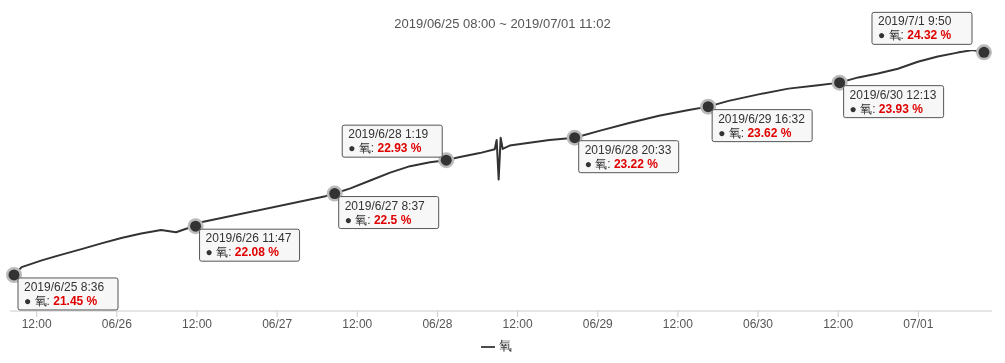 The height and width of the screenshot is (363, 1005). Describe the element at coordinates (248, 245) in the screenshot. I see `annotation: 2019/6/26 11:47 ● 氧: 22.08 %` at that location.